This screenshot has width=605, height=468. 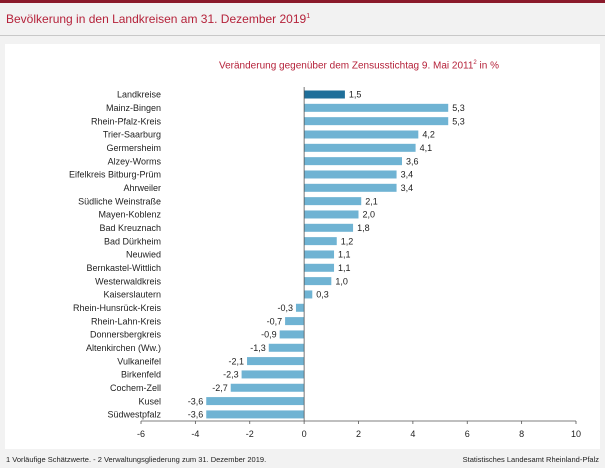 I want to click on category-label: Landkreise, so click(x=139, y=95).